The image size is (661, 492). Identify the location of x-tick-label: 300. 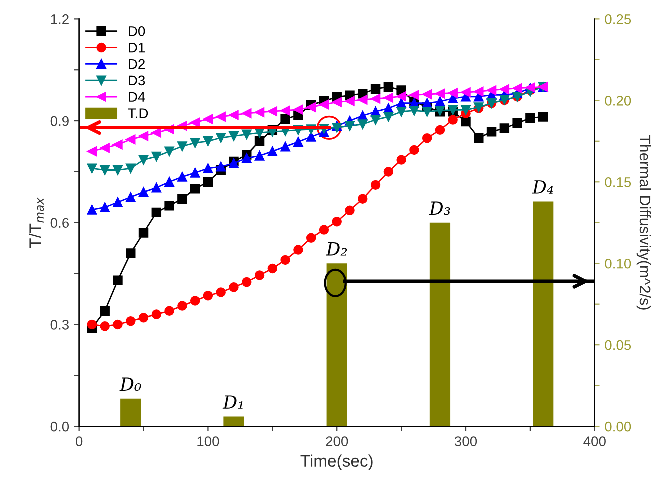
(466, 441).